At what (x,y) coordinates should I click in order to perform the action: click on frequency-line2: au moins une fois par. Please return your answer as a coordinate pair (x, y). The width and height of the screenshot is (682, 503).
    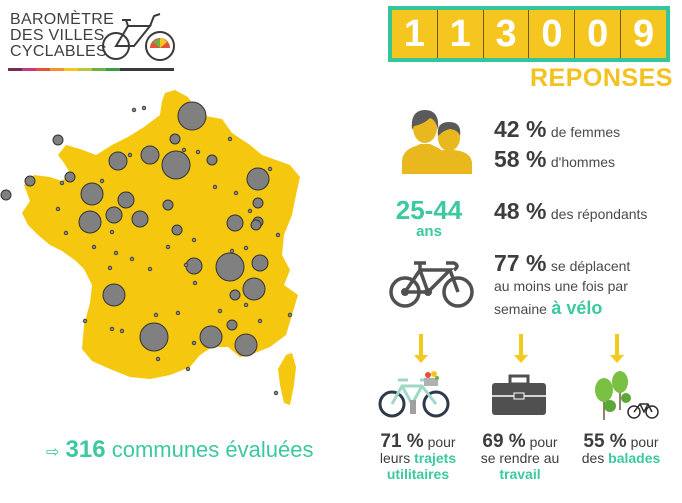
    Looking at the image, I should click on (561, 286).